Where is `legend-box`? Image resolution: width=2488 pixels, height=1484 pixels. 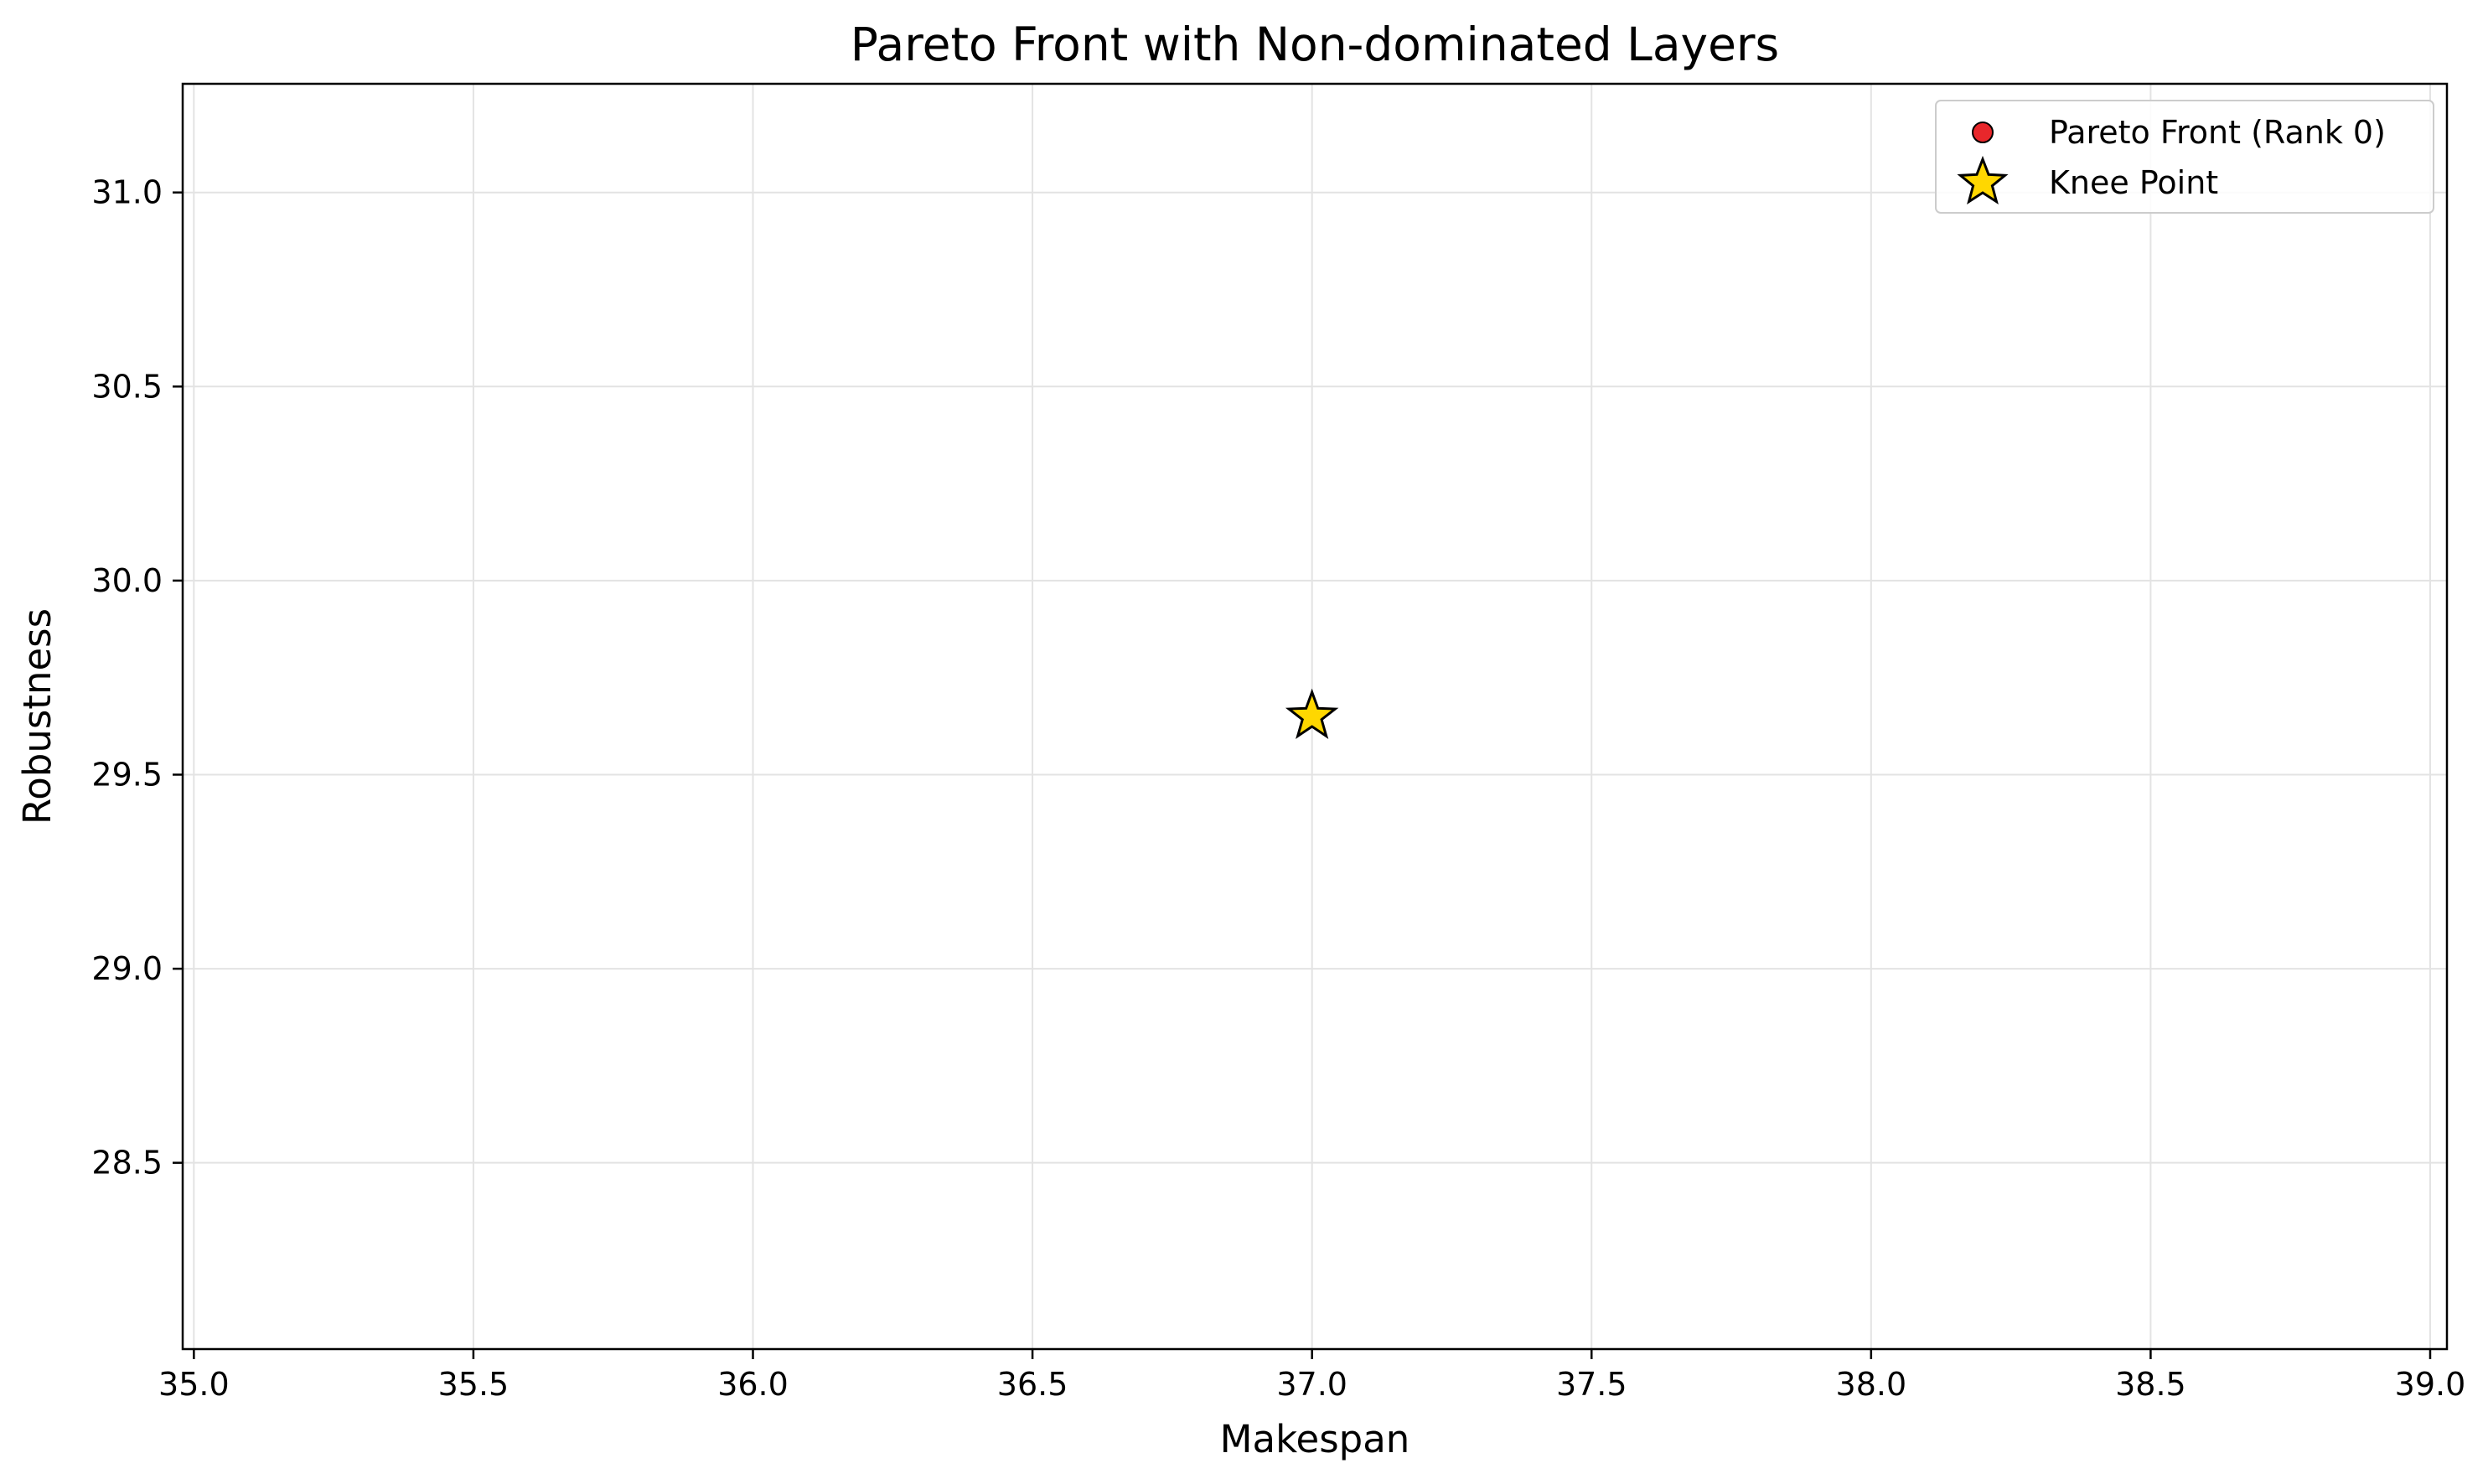 legend-box is located at coordinates (2184, 157).